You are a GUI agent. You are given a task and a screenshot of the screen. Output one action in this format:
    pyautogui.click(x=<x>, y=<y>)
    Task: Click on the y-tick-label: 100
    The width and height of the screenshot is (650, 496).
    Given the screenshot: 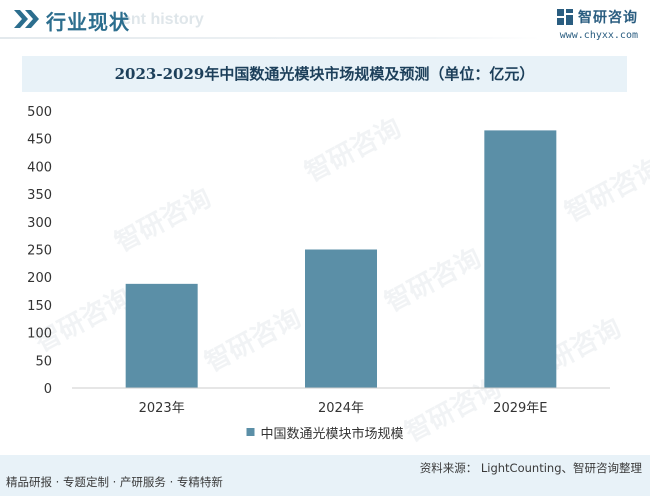 What is the action you would take?
    pyautogui.click(x=39, y=334)
    